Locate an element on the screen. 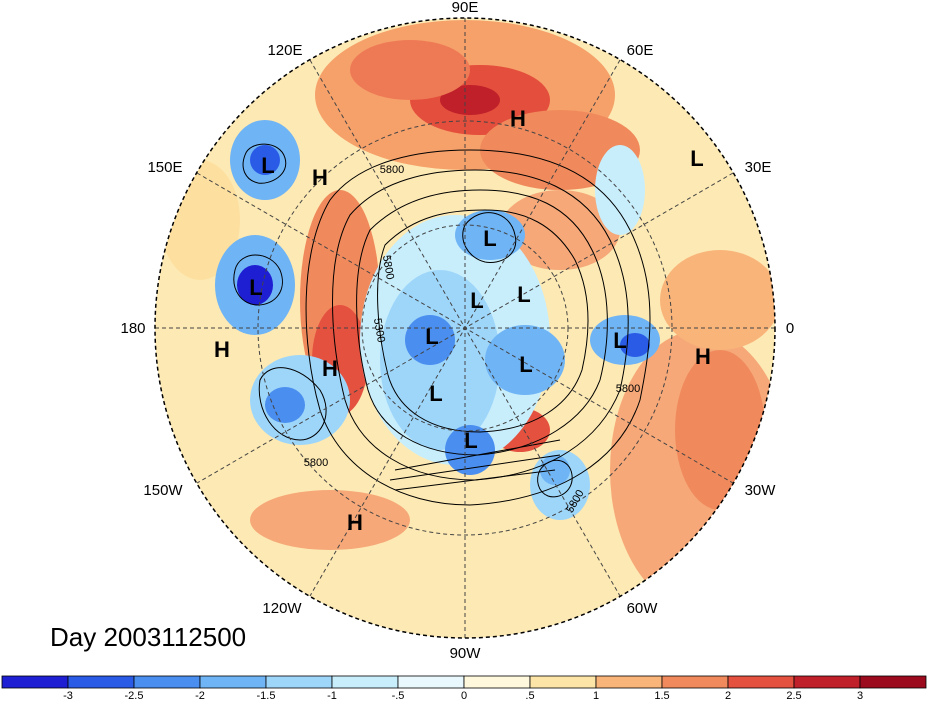 Image resolution: width=928 pixels, height=702 pixels. lon-label-0: 0 is located at coordinates (790, 328).